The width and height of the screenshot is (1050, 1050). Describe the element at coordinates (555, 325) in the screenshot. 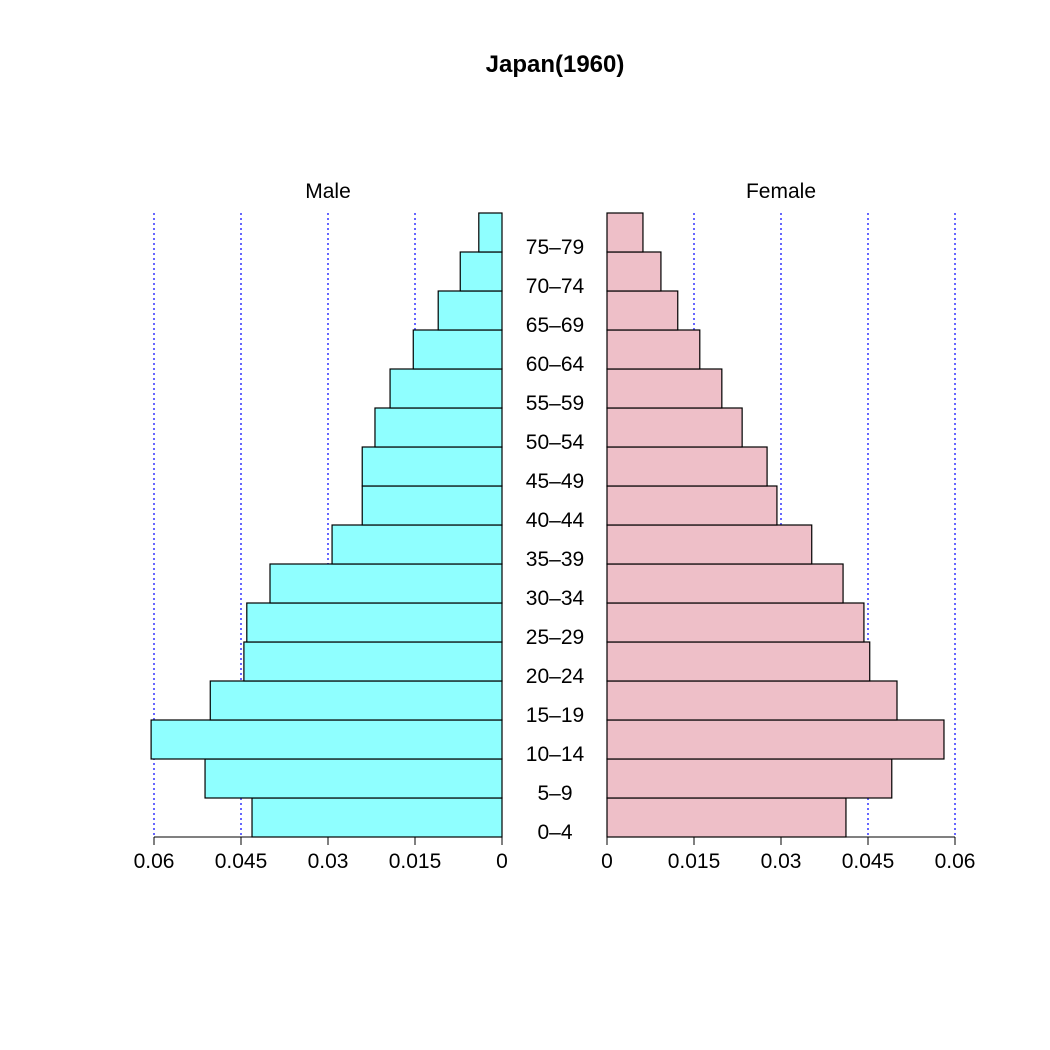

I see `age-group-label: 65–69` at that location.